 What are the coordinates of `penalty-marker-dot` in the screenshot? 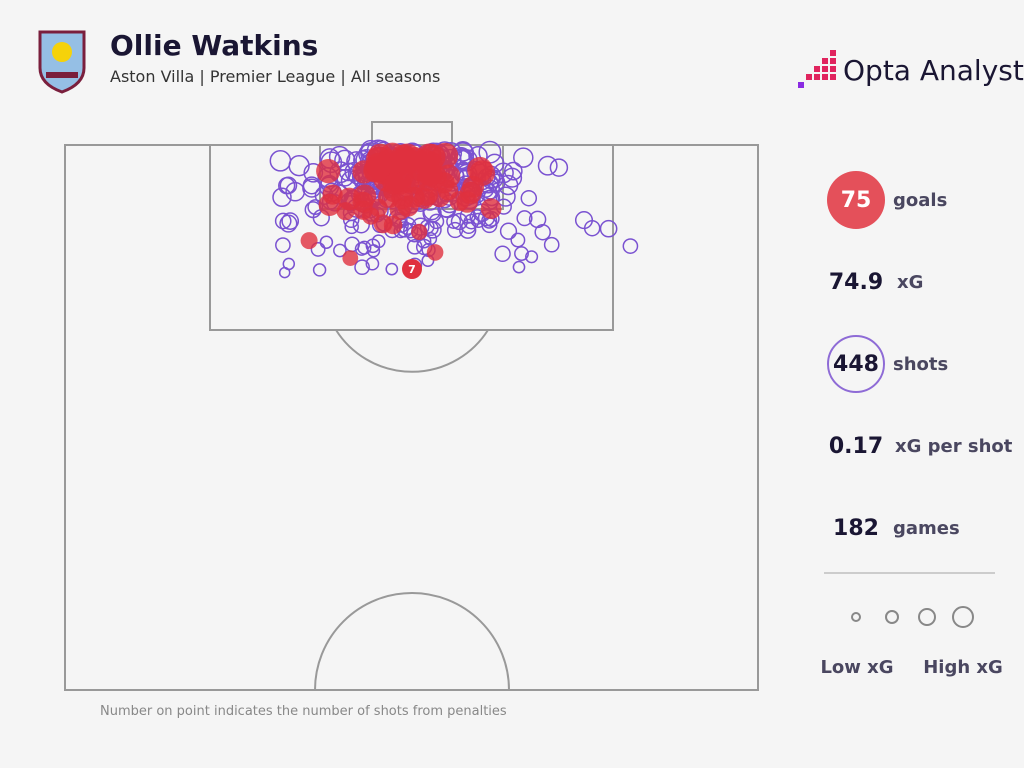 It's located at (412, 269).